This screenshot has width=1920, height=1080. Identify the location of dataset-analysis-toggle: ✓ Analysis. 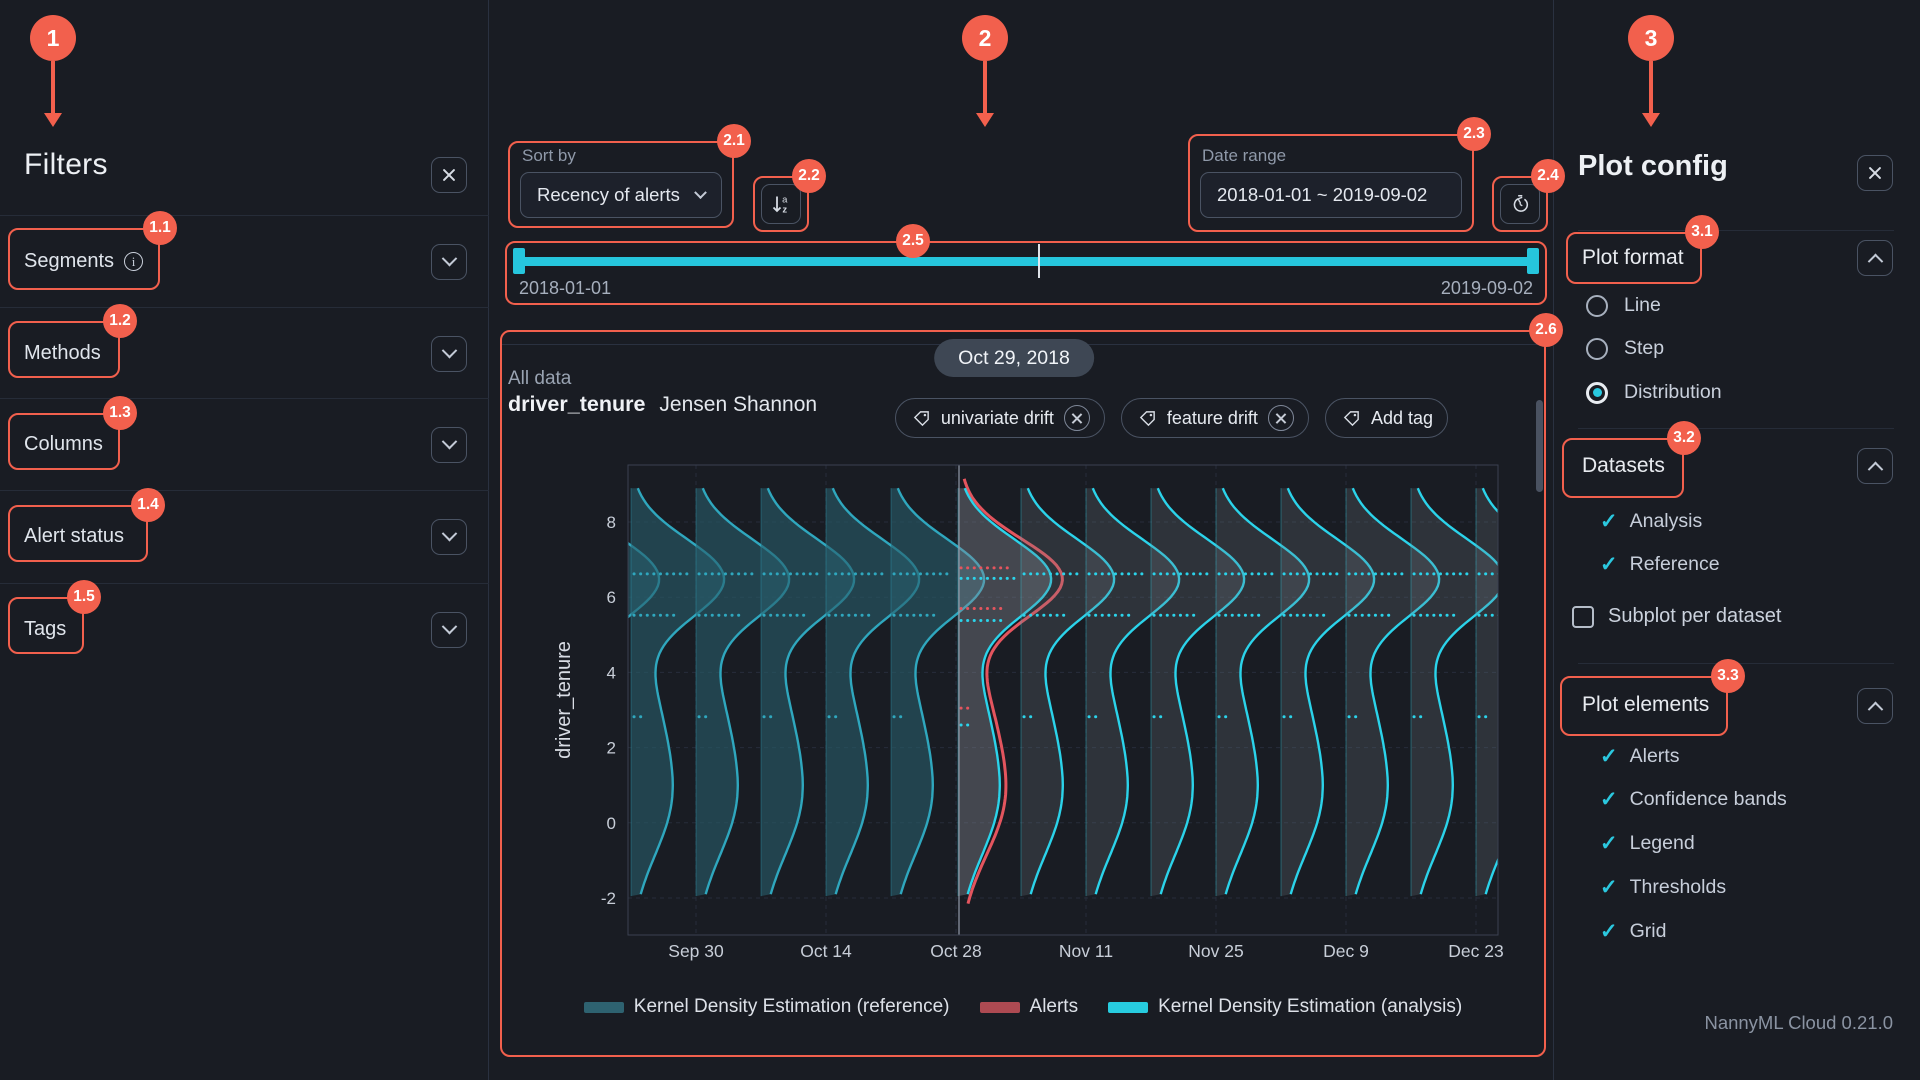
(1651, 521).